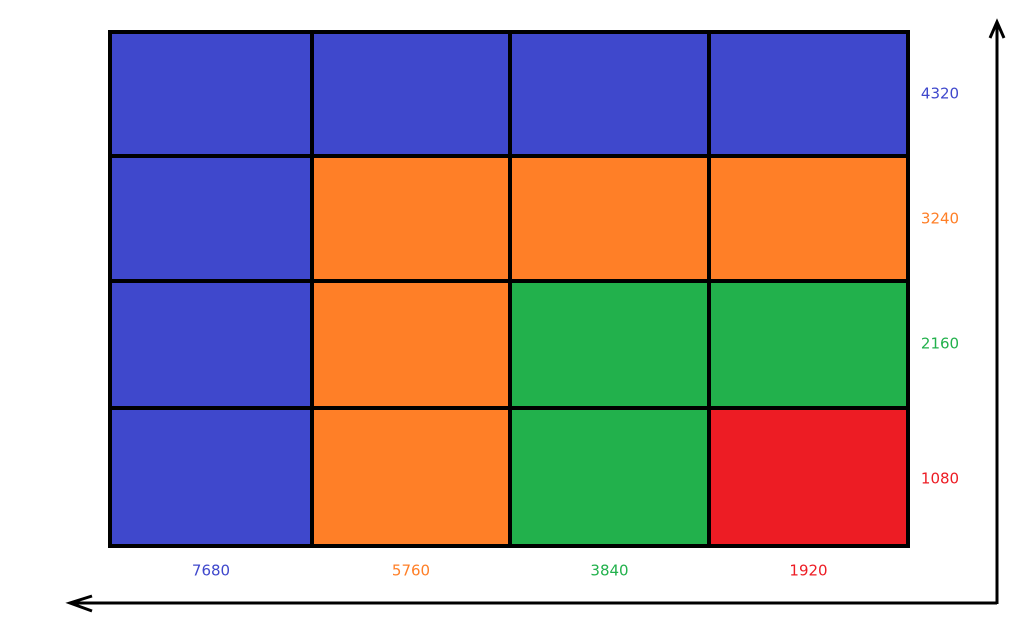  I want to click on row-label: 4320, so click(940, 94).